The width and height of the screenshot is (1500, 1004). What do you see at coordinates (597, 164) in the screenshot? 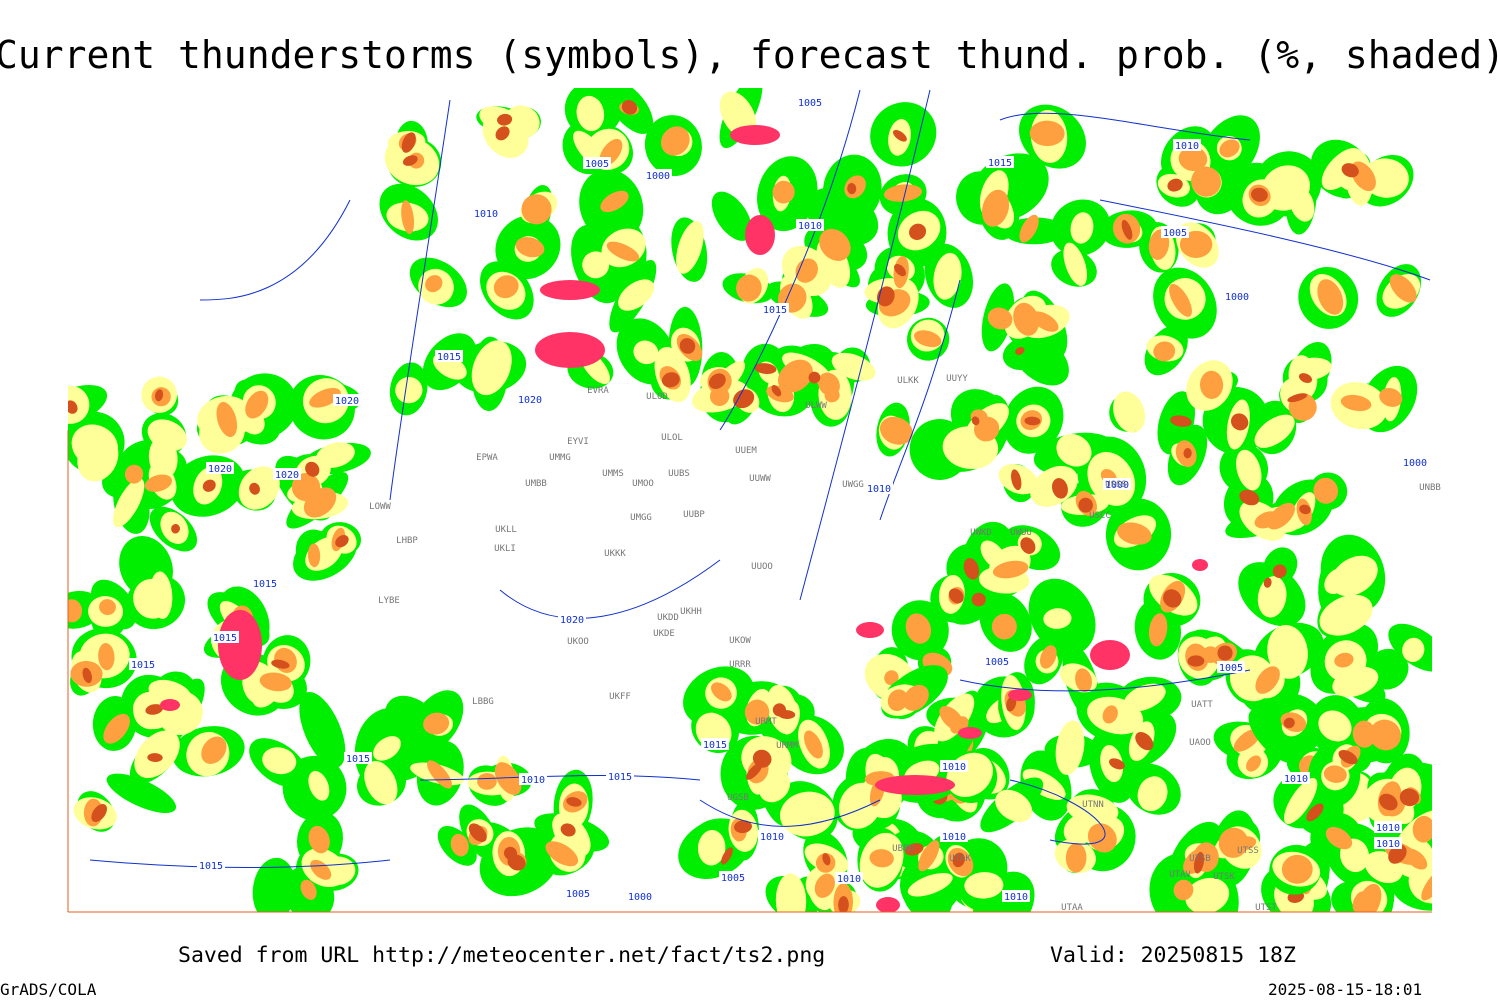
I see `isobar-label: 1005` at bounding box center [597, 164].